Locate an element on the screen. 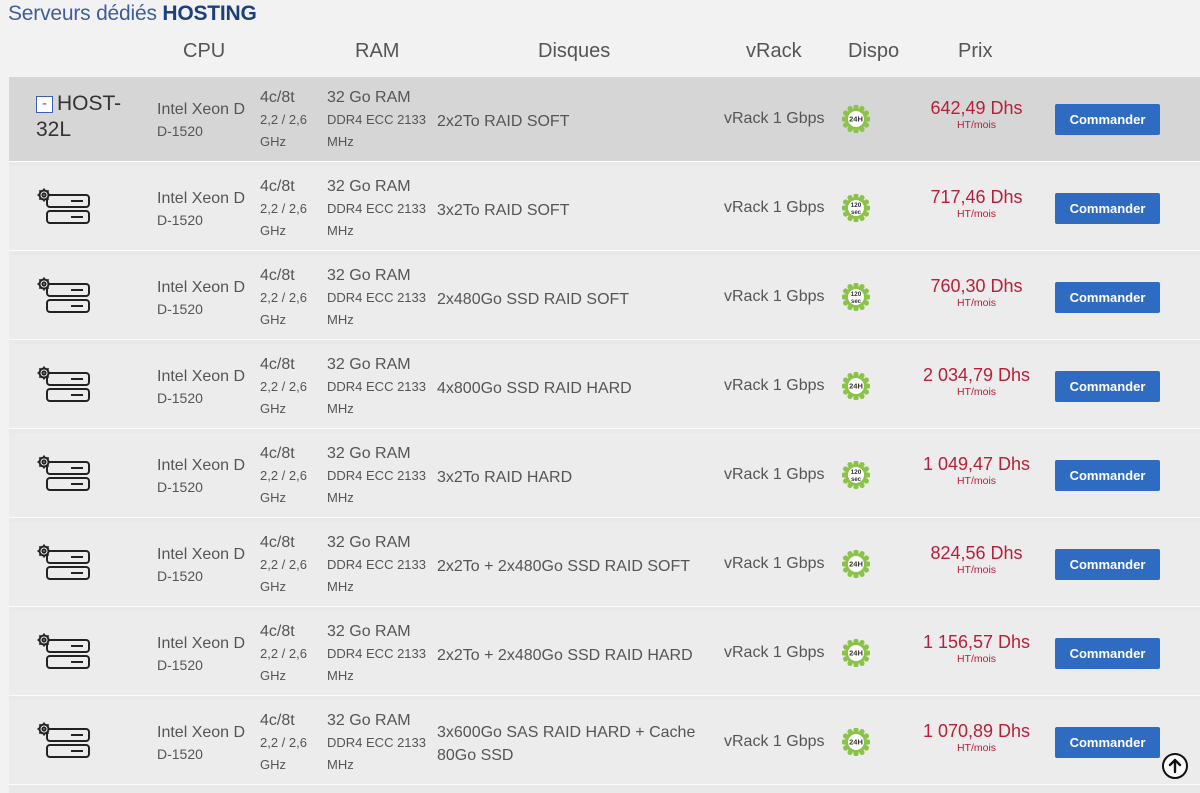  server-name: - HOST-32L is located at coordinates (91, 117).